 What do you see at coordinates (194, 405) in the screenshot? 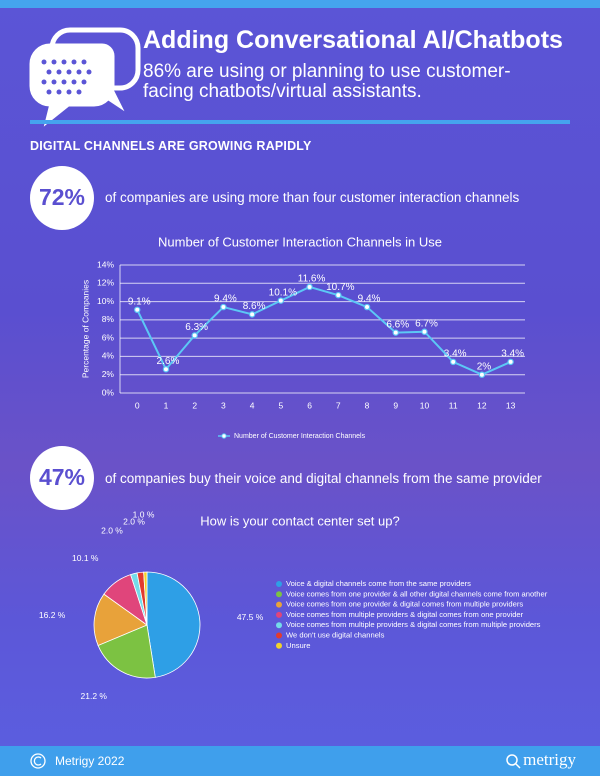
I see `x-tick-label: 2` at bounding box center [194, 405].